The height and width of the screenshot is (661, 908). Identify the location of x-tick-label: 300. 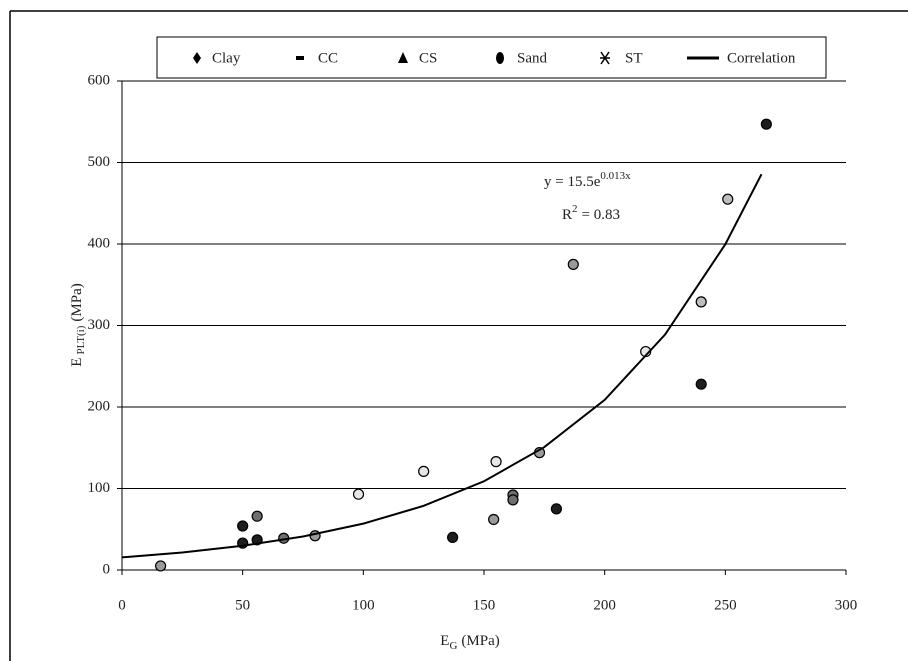
(846, 605).